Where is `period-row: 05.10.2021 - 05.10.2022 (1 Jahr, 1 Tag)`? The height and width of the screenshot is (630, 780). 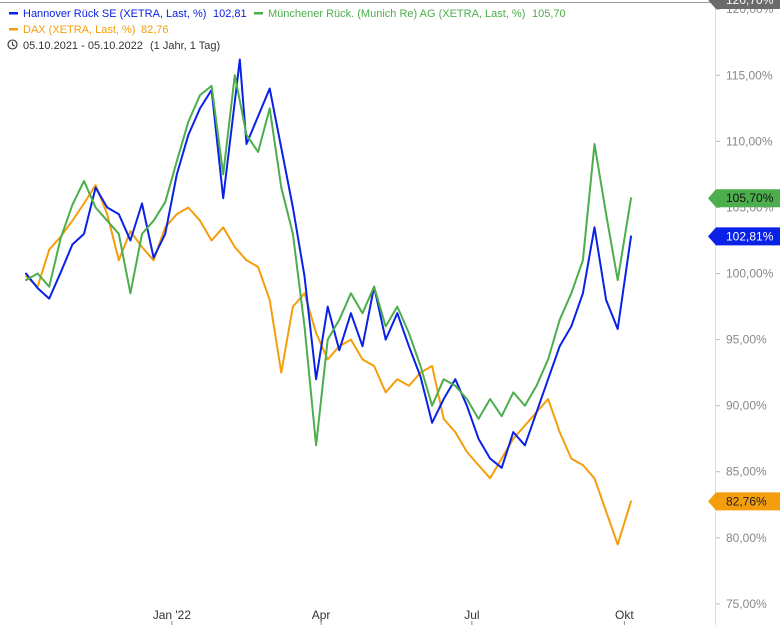 period-row: 05.10.2021 - 05.10.2022 (1 Jahr, 1 Tag) is located at coordinates (113, 45).